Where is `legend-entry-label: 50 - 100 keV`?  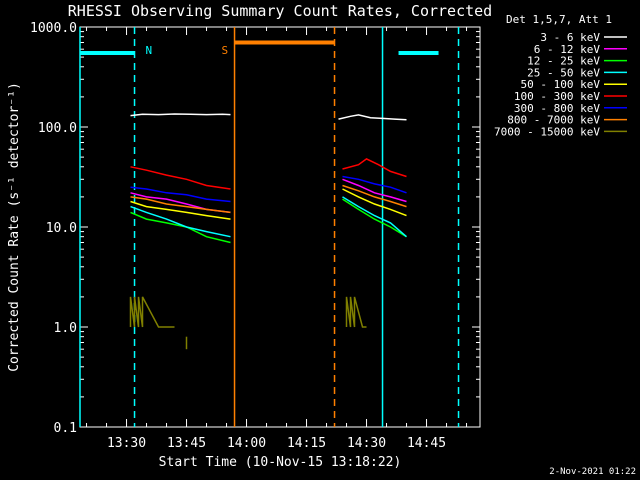
legend-entry-label: 50 - 100 keV is located at coordinates (561, 84).